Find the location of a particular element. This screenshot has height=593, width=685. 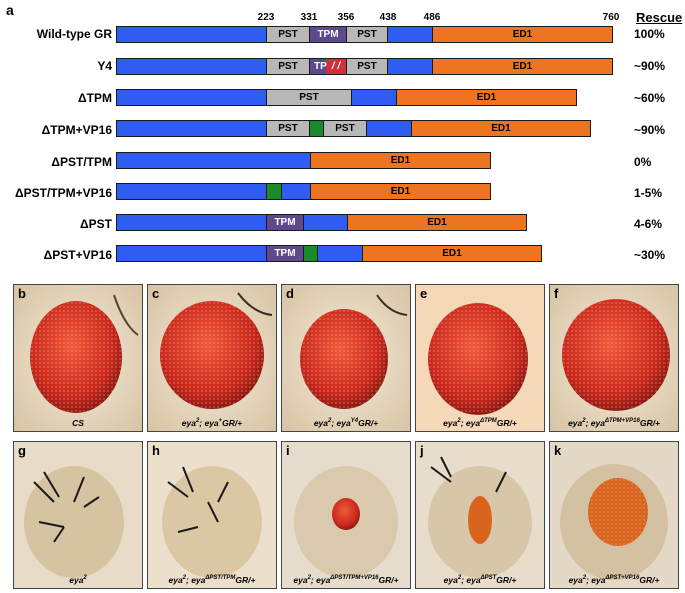

position-label: 356 is located at coordinates (346, 17).